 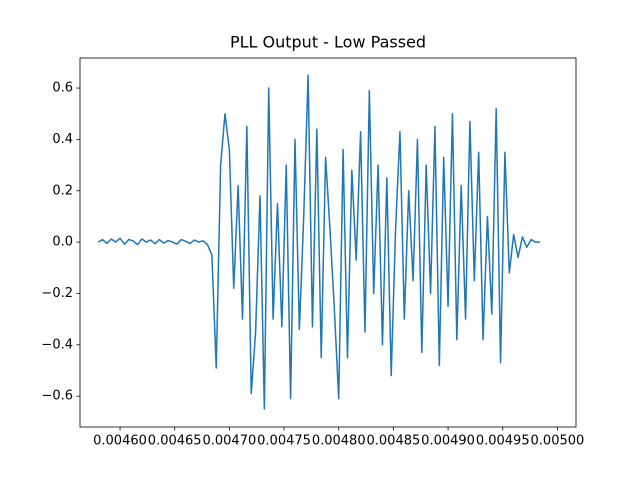 I want to click on y-tick-label: −0.2, so click(x=57, y=293).